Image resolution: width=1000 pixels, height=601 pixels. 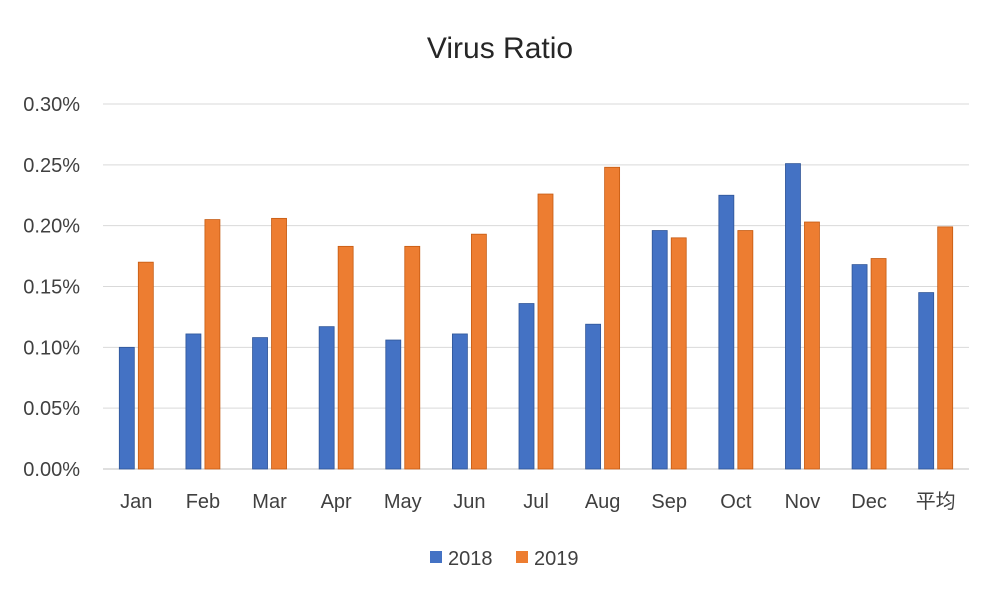 What do you see at coordinates (504, 559) in the screenshot?
I see `legend: 2018 2019` at bounding box center [504, 559].